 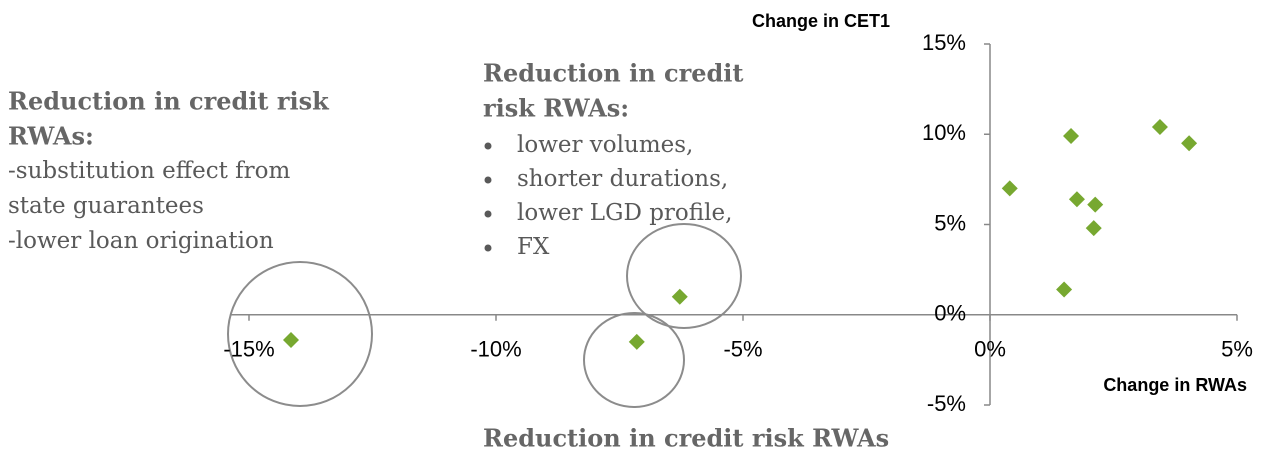 What do you see at coordinates (106, 206) in the screenshot?
I see `annotation-text: state guarantees` at bounding box center [106, 206].